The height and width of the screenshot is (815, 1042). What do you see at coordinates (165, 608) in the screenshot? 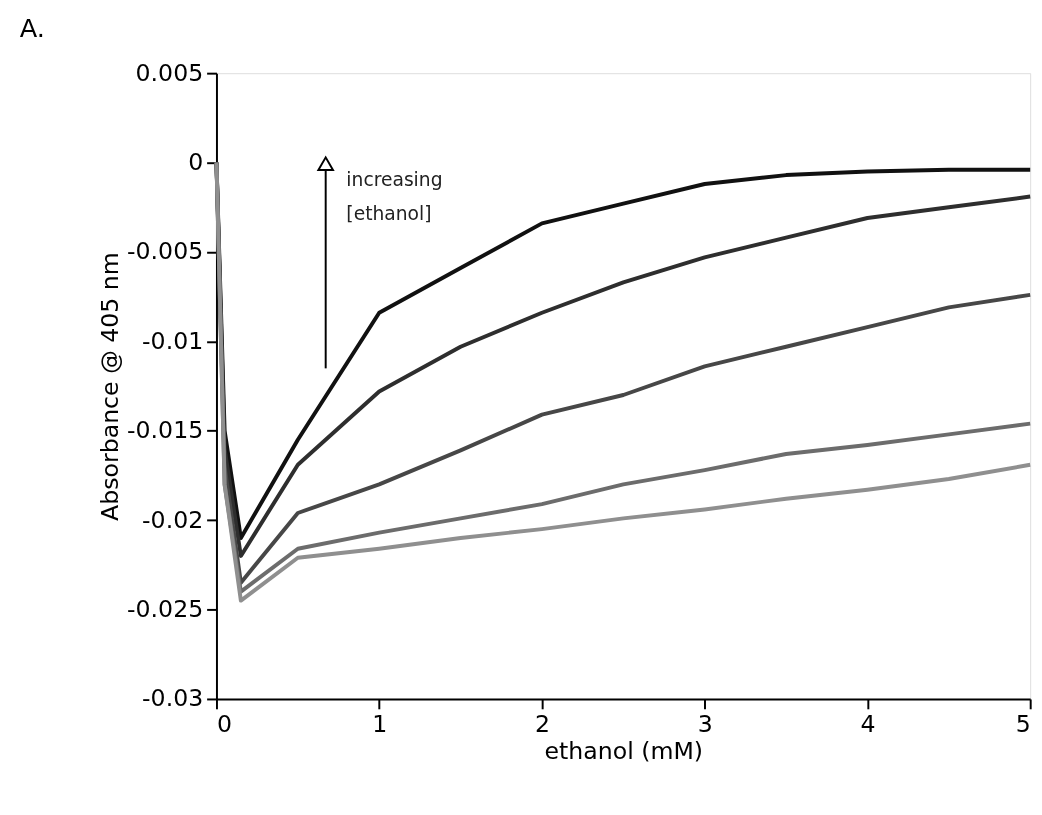
I see `y-tick-label: -0.025` at bounding box center [165, 608].